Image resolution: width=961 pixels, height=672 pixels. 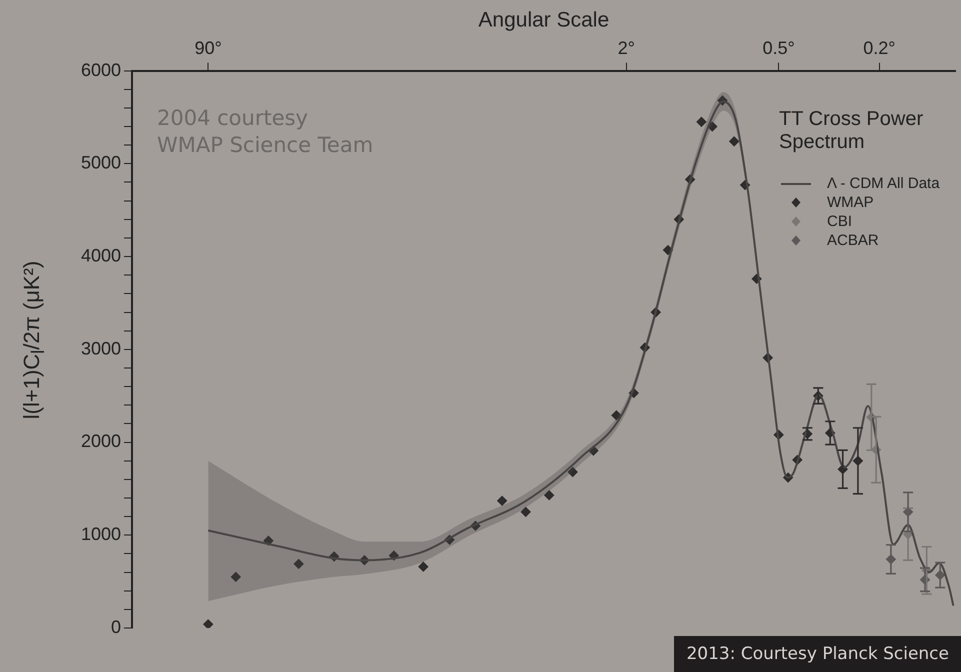 I want to click on y-tick-label: 3000, so click(x=101, y=348).